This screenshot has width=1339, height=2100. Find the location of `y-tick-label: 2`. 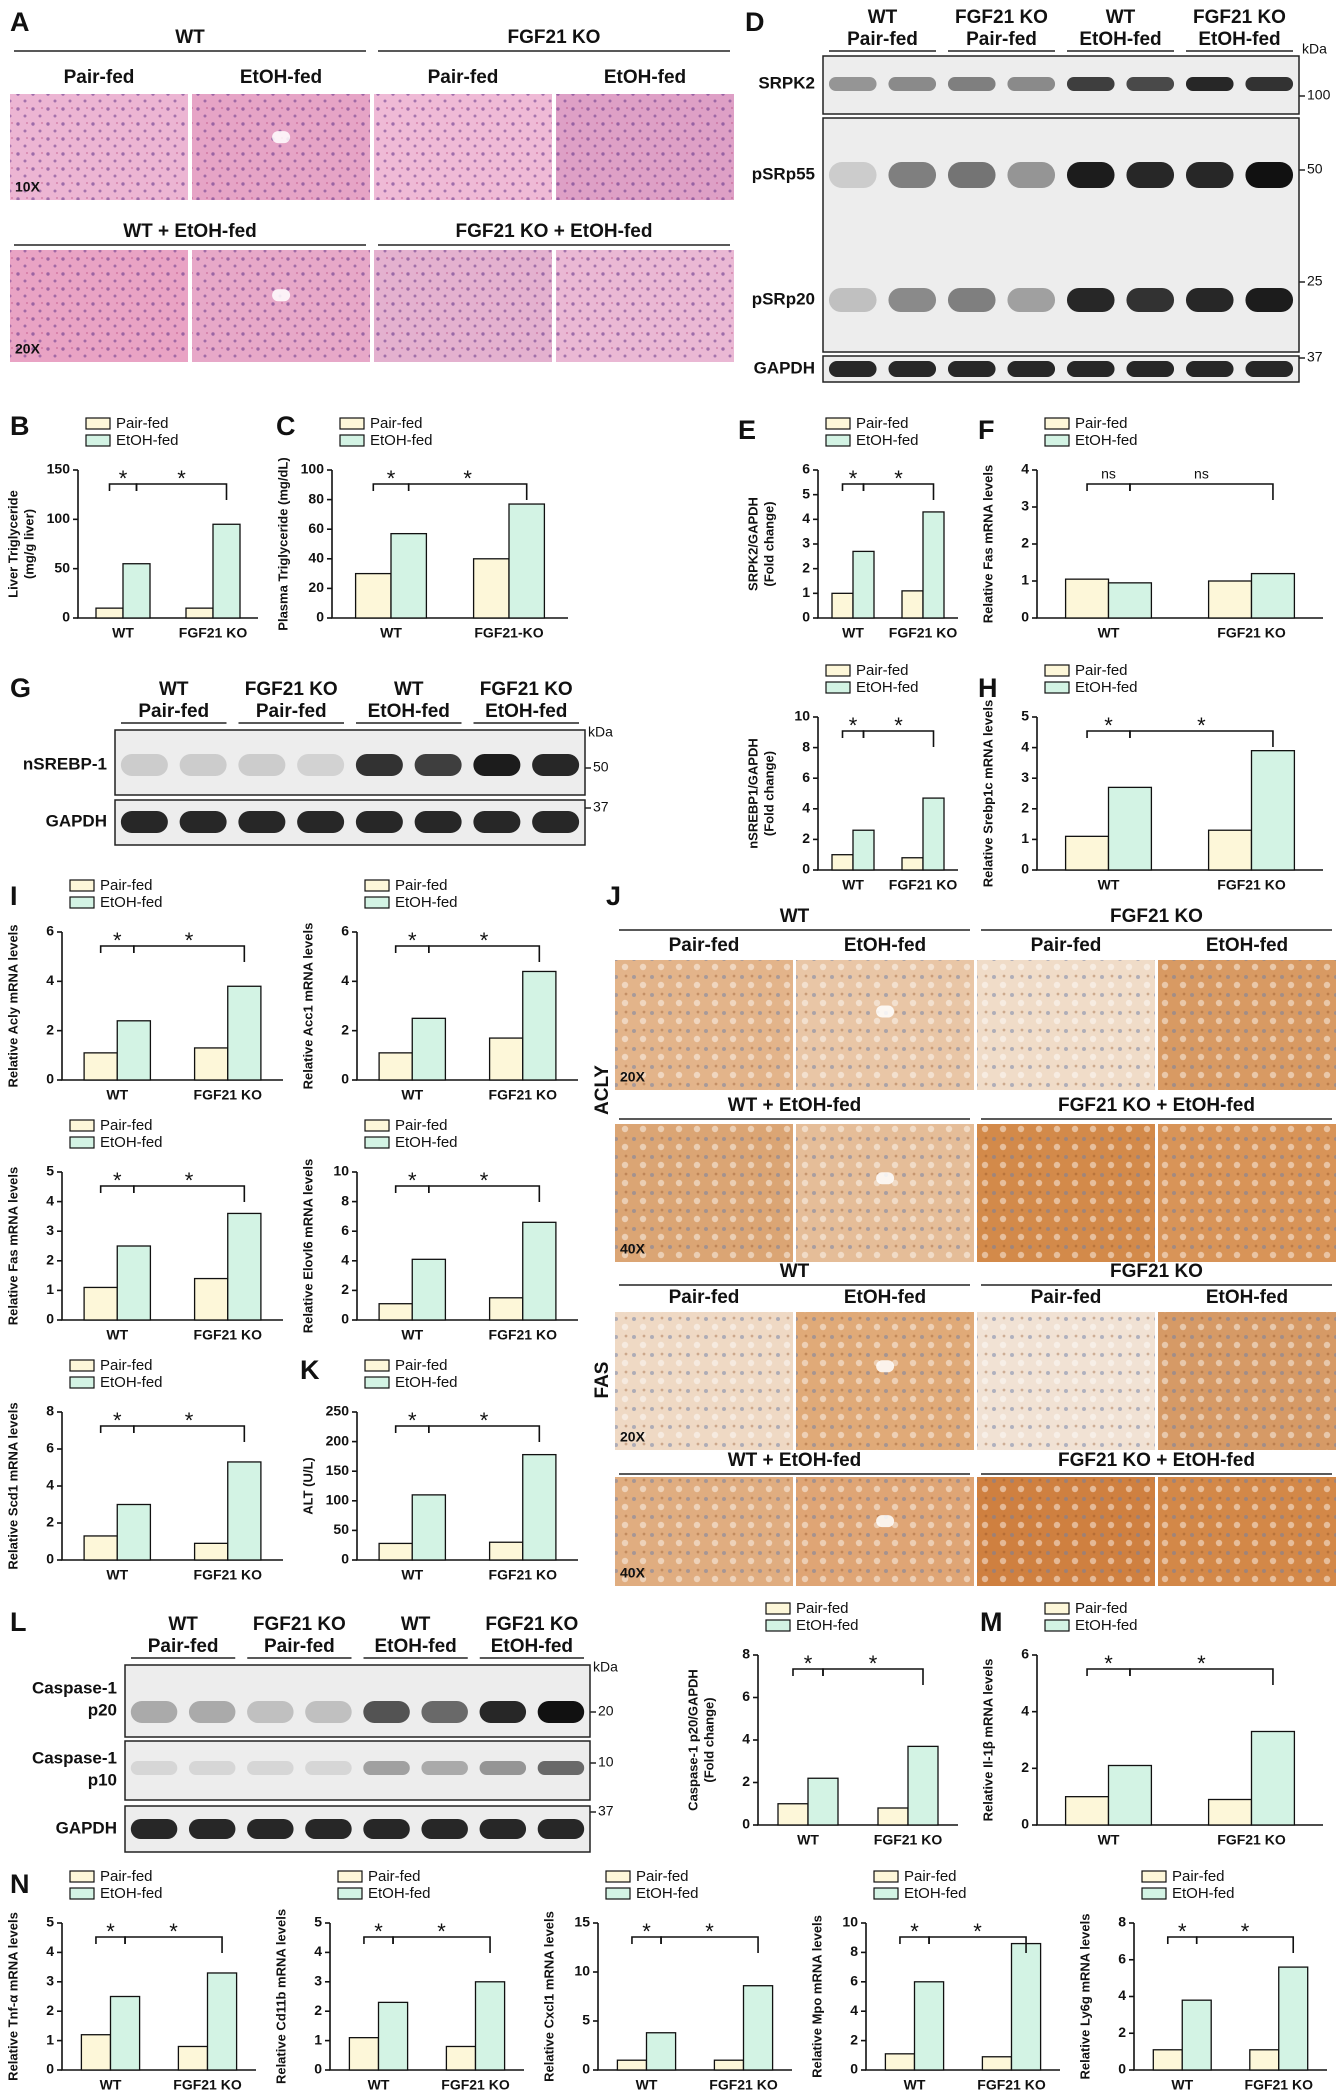

y-tick-label: 2 is located at coordinates (1122, 2032).